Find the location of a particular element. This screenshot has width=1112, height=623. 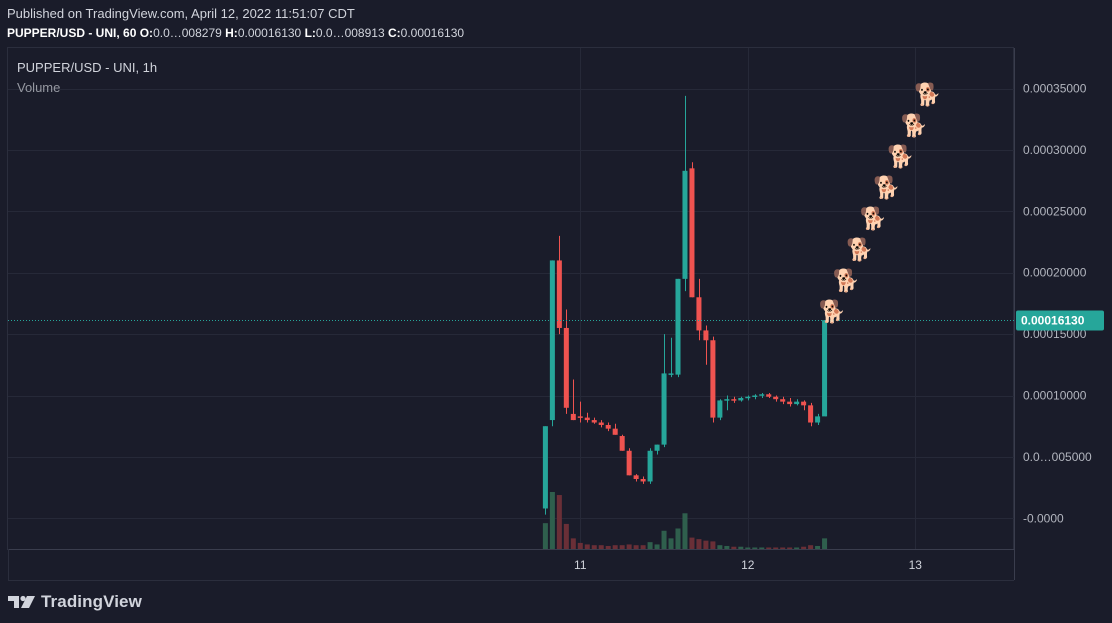

open-label: O: is located at coordinates (146, 33).